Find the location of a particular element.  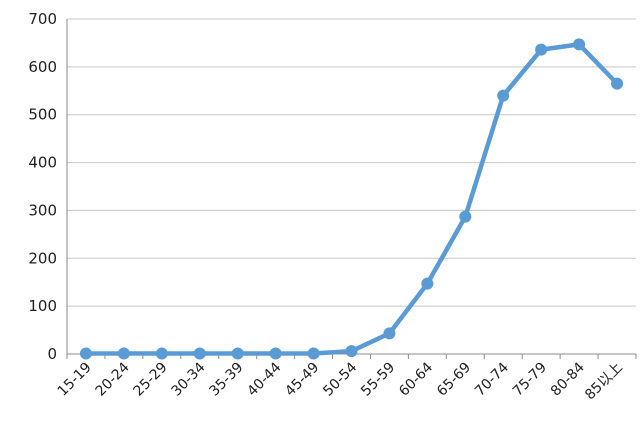

y-tick-label: 200 is located at coordinates (42, 258).